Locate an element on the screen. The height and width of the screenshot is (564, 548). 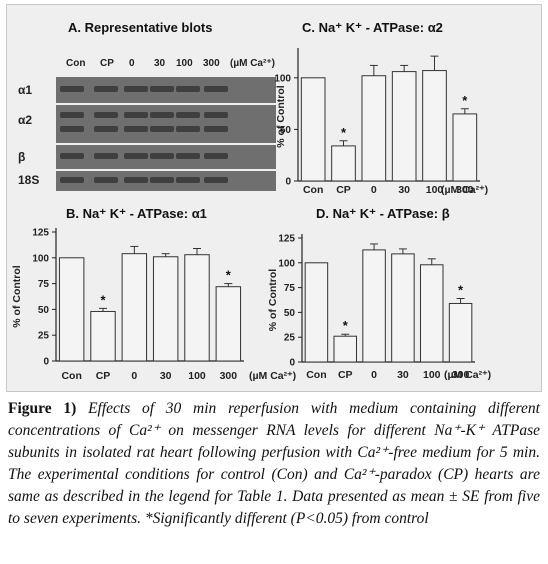
blot-row-label: α1 is located at coordinates (25, 90).